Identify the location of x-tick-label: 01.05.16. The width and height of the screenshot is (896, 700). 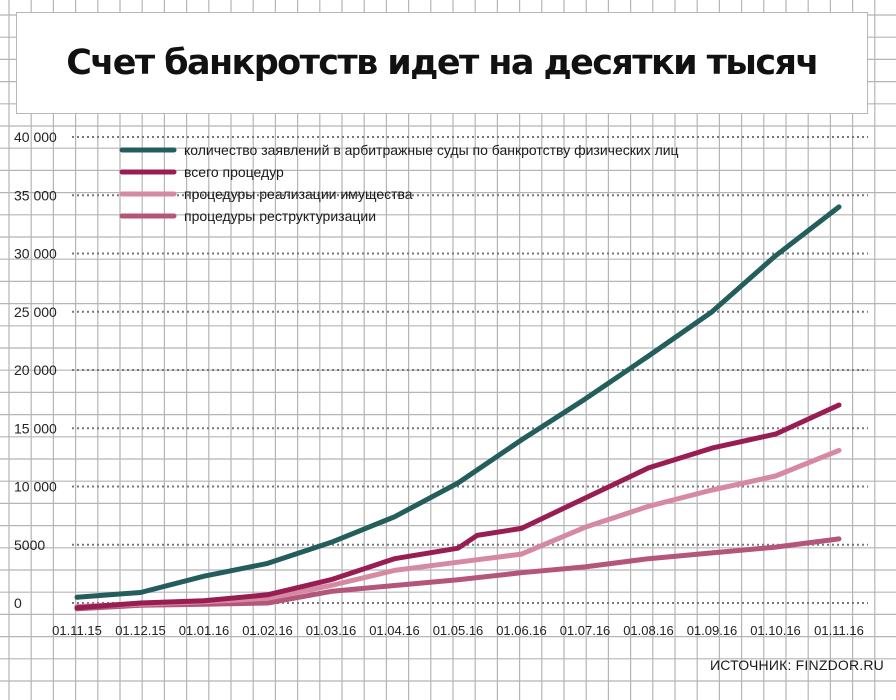
(458, 630).